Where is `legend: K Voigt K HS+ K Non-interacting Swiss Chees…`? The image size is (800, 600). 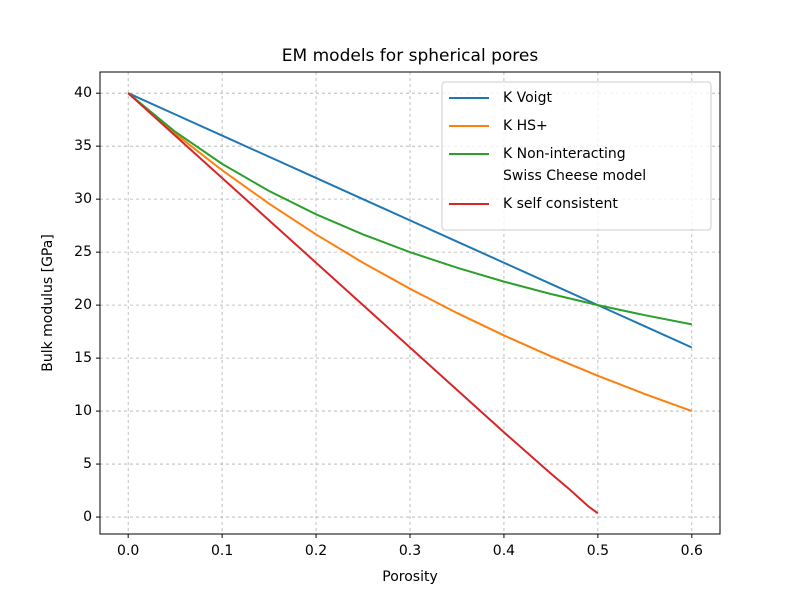 legend: K Voigt K HS+ K Non-interacting Swiss Chees… is located at coordinates (576, 156).